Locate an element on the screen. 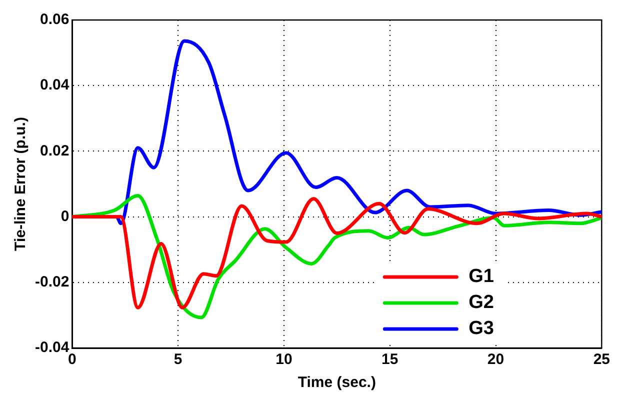  y-tick-label: 0.02 is located at coordinates (55, 151).